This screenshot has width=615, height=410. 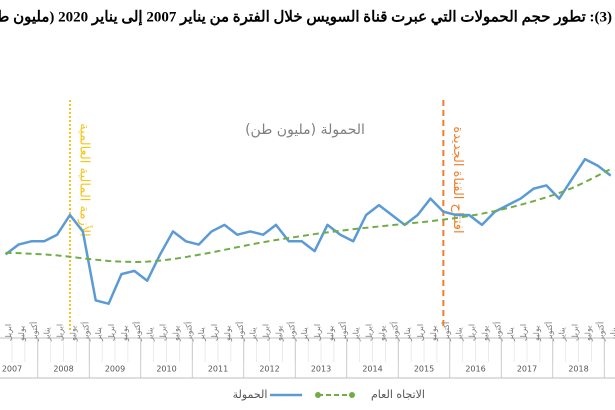 What do you see at coordinates (372, 369) in the screenshot?
I see `year-label: 2014` at bounding box center [372, 369].